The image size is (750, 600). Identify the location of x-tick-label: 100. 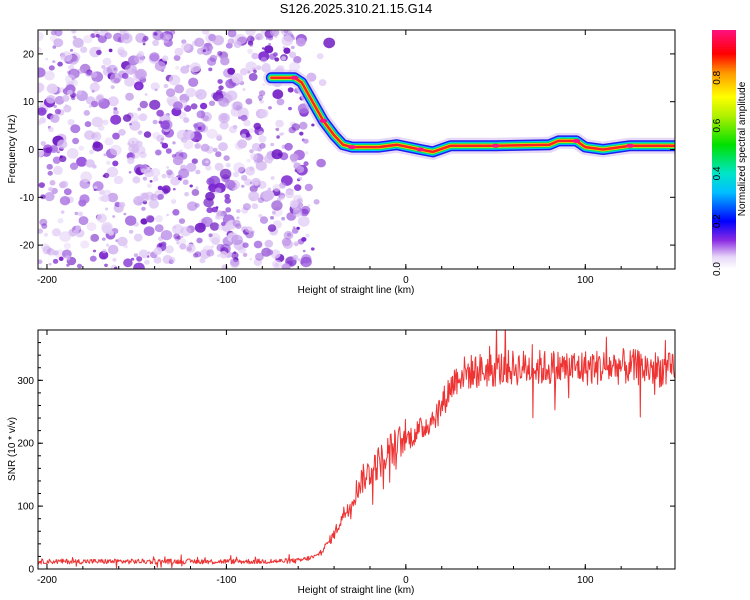
(585, 580).